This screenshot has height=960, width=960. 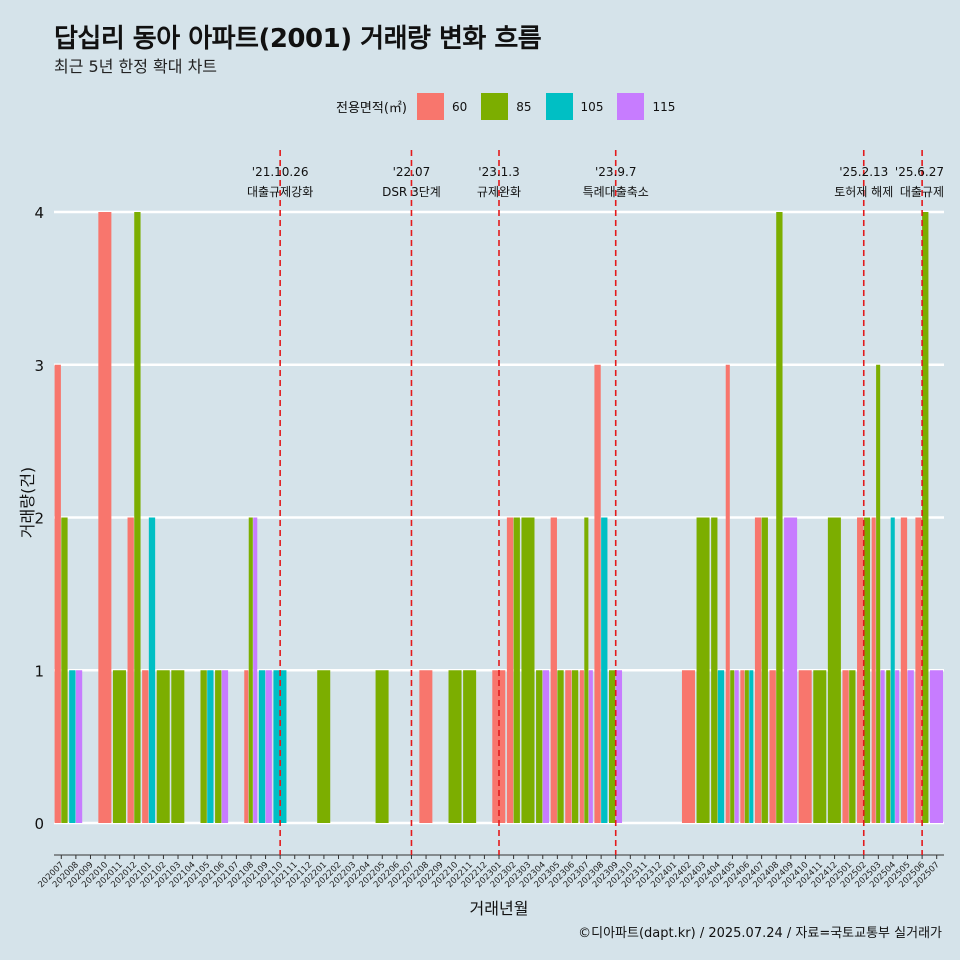 I want to click on event-date-202110: '21.10.26, so click(x=280, y=172).